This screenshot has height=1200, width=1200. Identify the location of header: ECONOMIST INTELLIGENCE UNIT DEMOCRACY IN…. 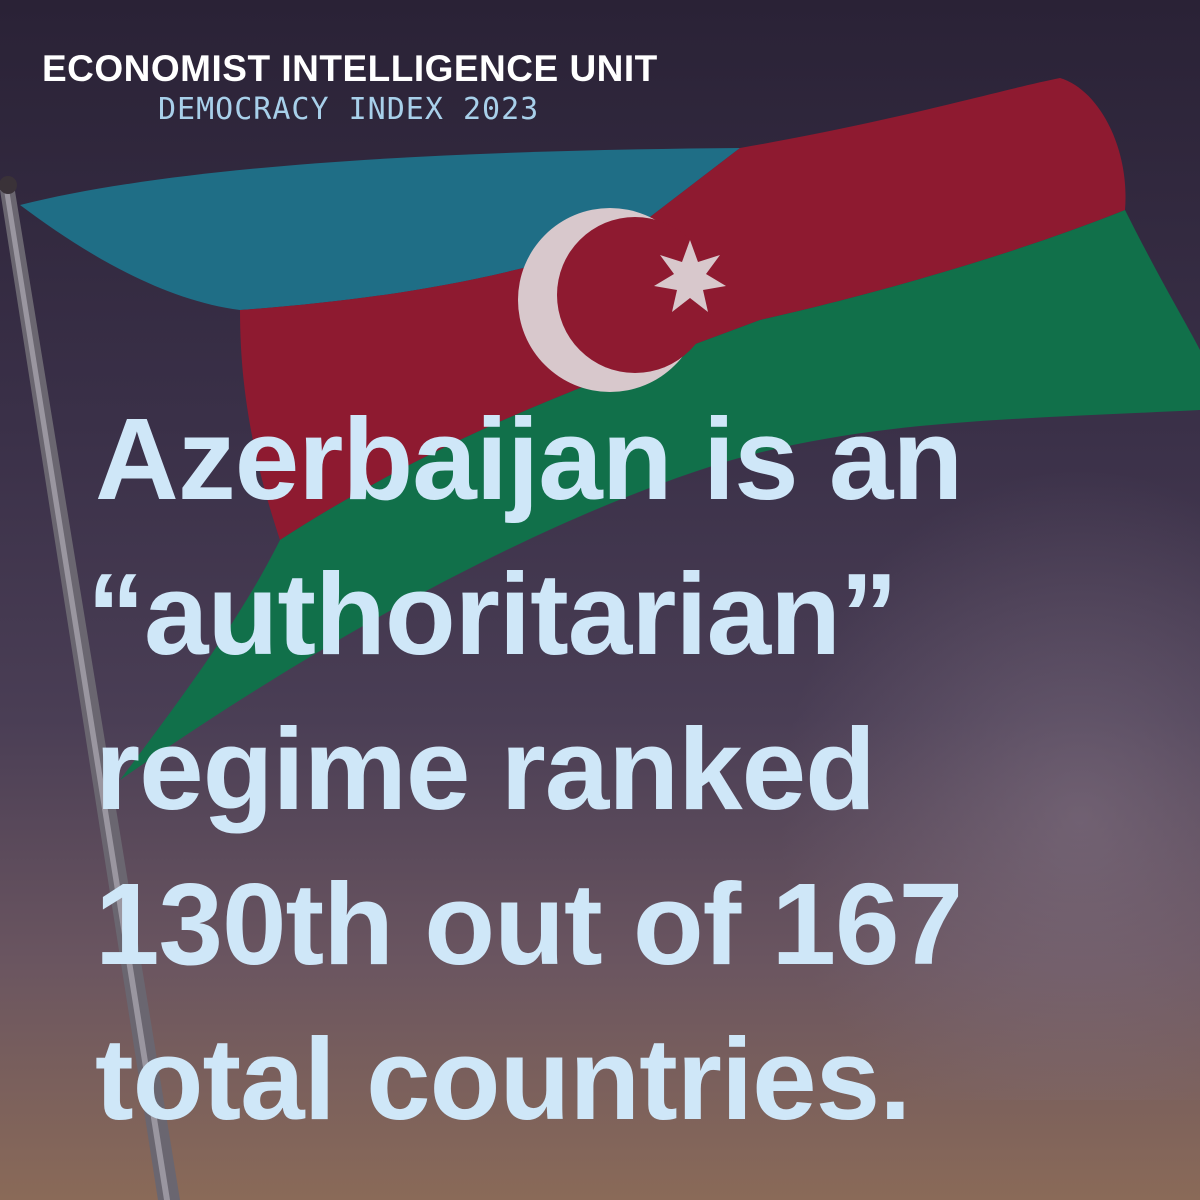
(350, 87).